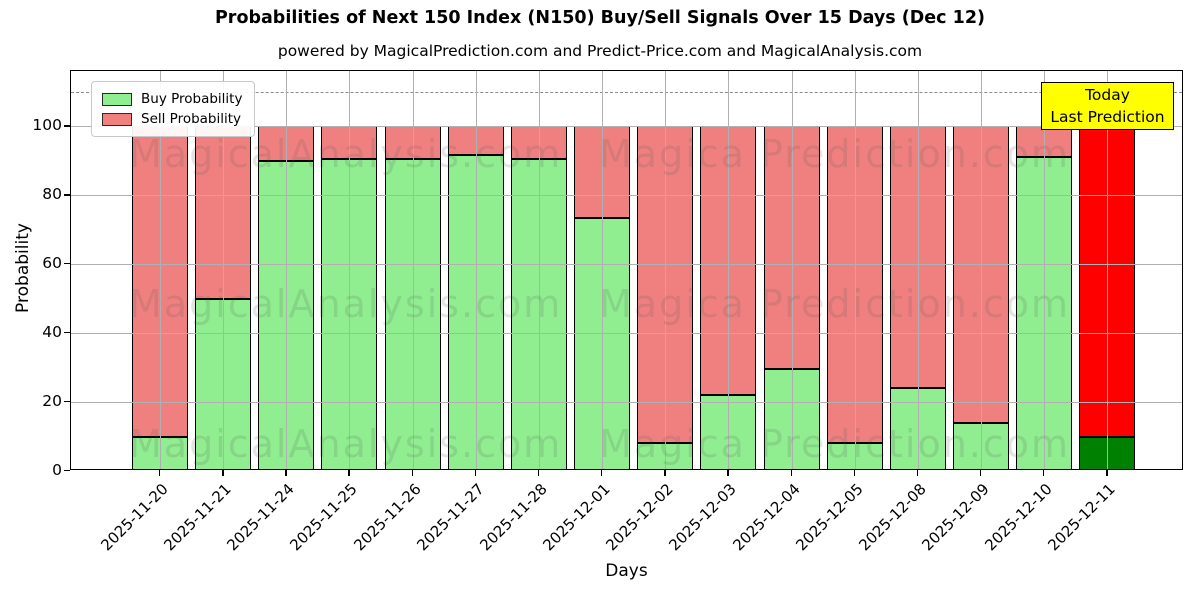  Describe the element at coordinates (197, 517) in the screenshot. I see `x-tick-label: 2025-11-21` at that location.